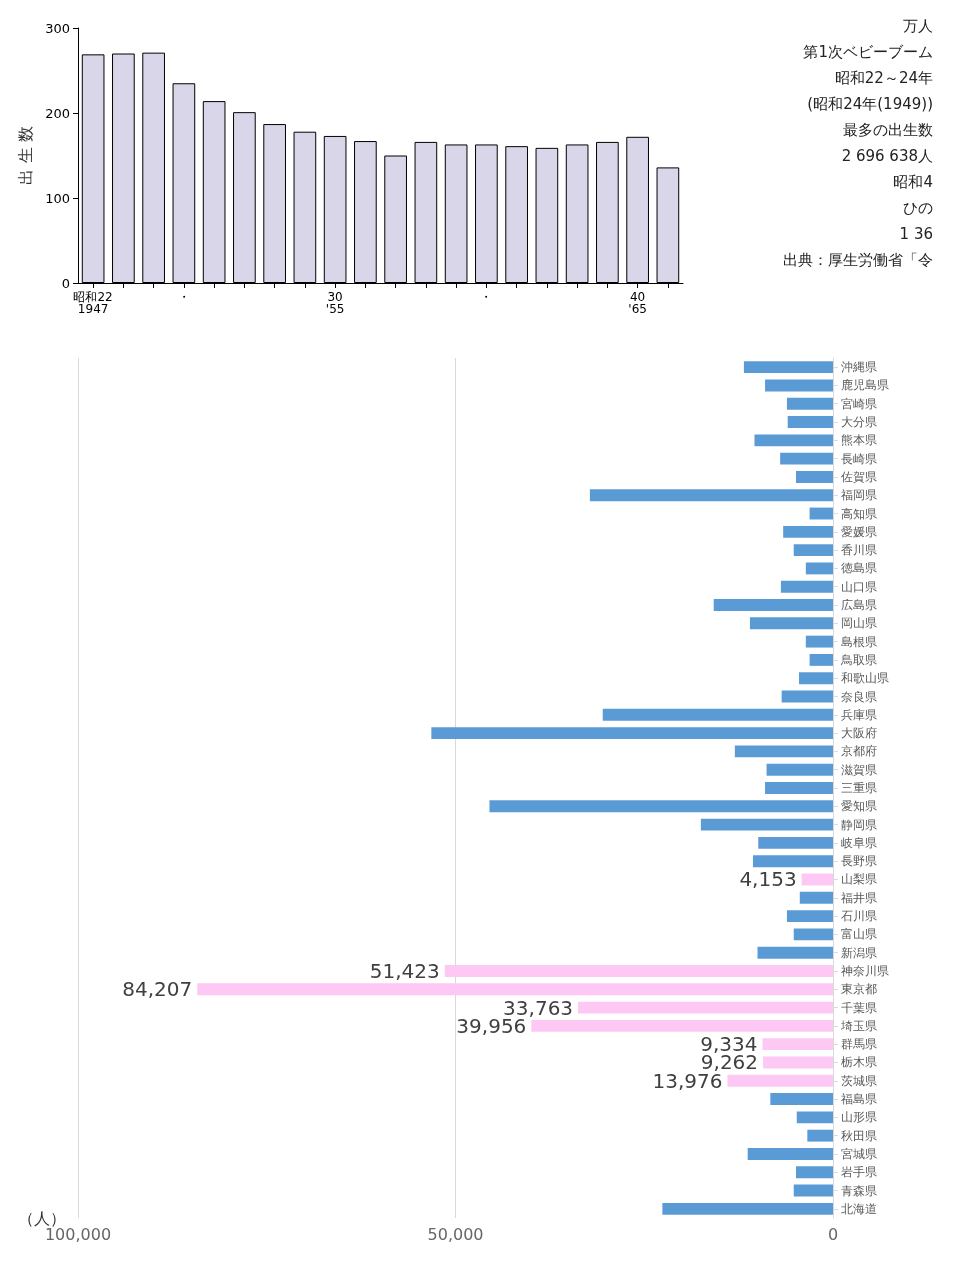 The image size is (957, 1274). Describe the element at coordinates (93, 303) in the screenshot. I see `x-tick-label: 昭和22 1947` at that location.